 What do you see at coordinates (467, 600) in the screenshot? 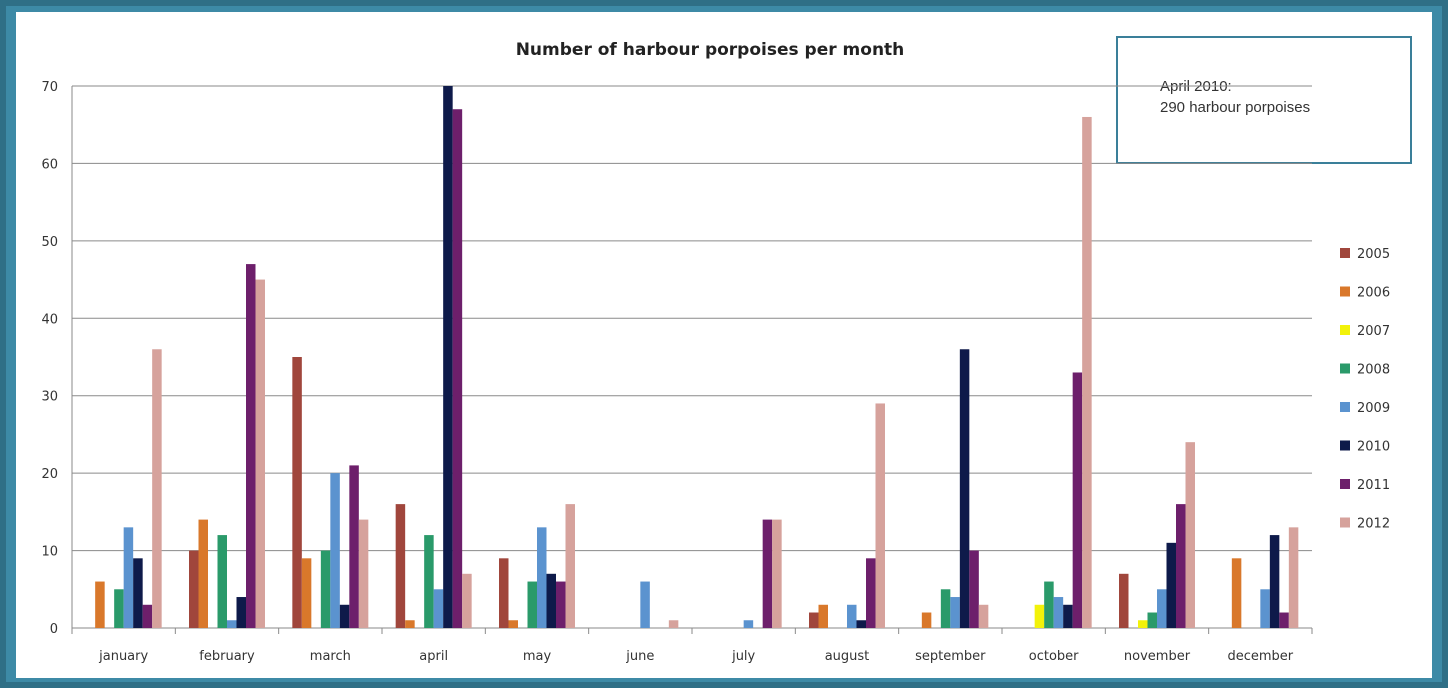
I see `bar-2012-april` at bounding box center [467, 600].